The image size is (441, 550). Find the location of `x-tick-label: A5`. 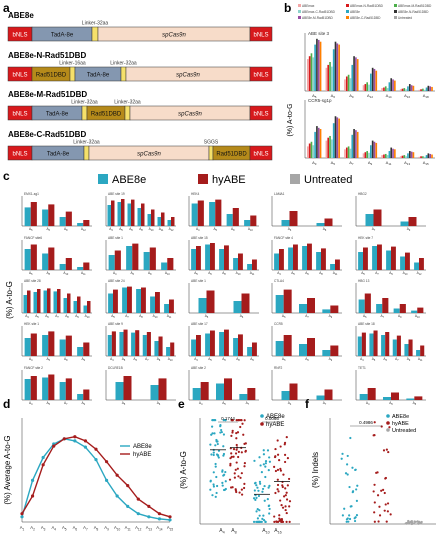

x-tick-label: A5 is located at coordinates (284, 359).